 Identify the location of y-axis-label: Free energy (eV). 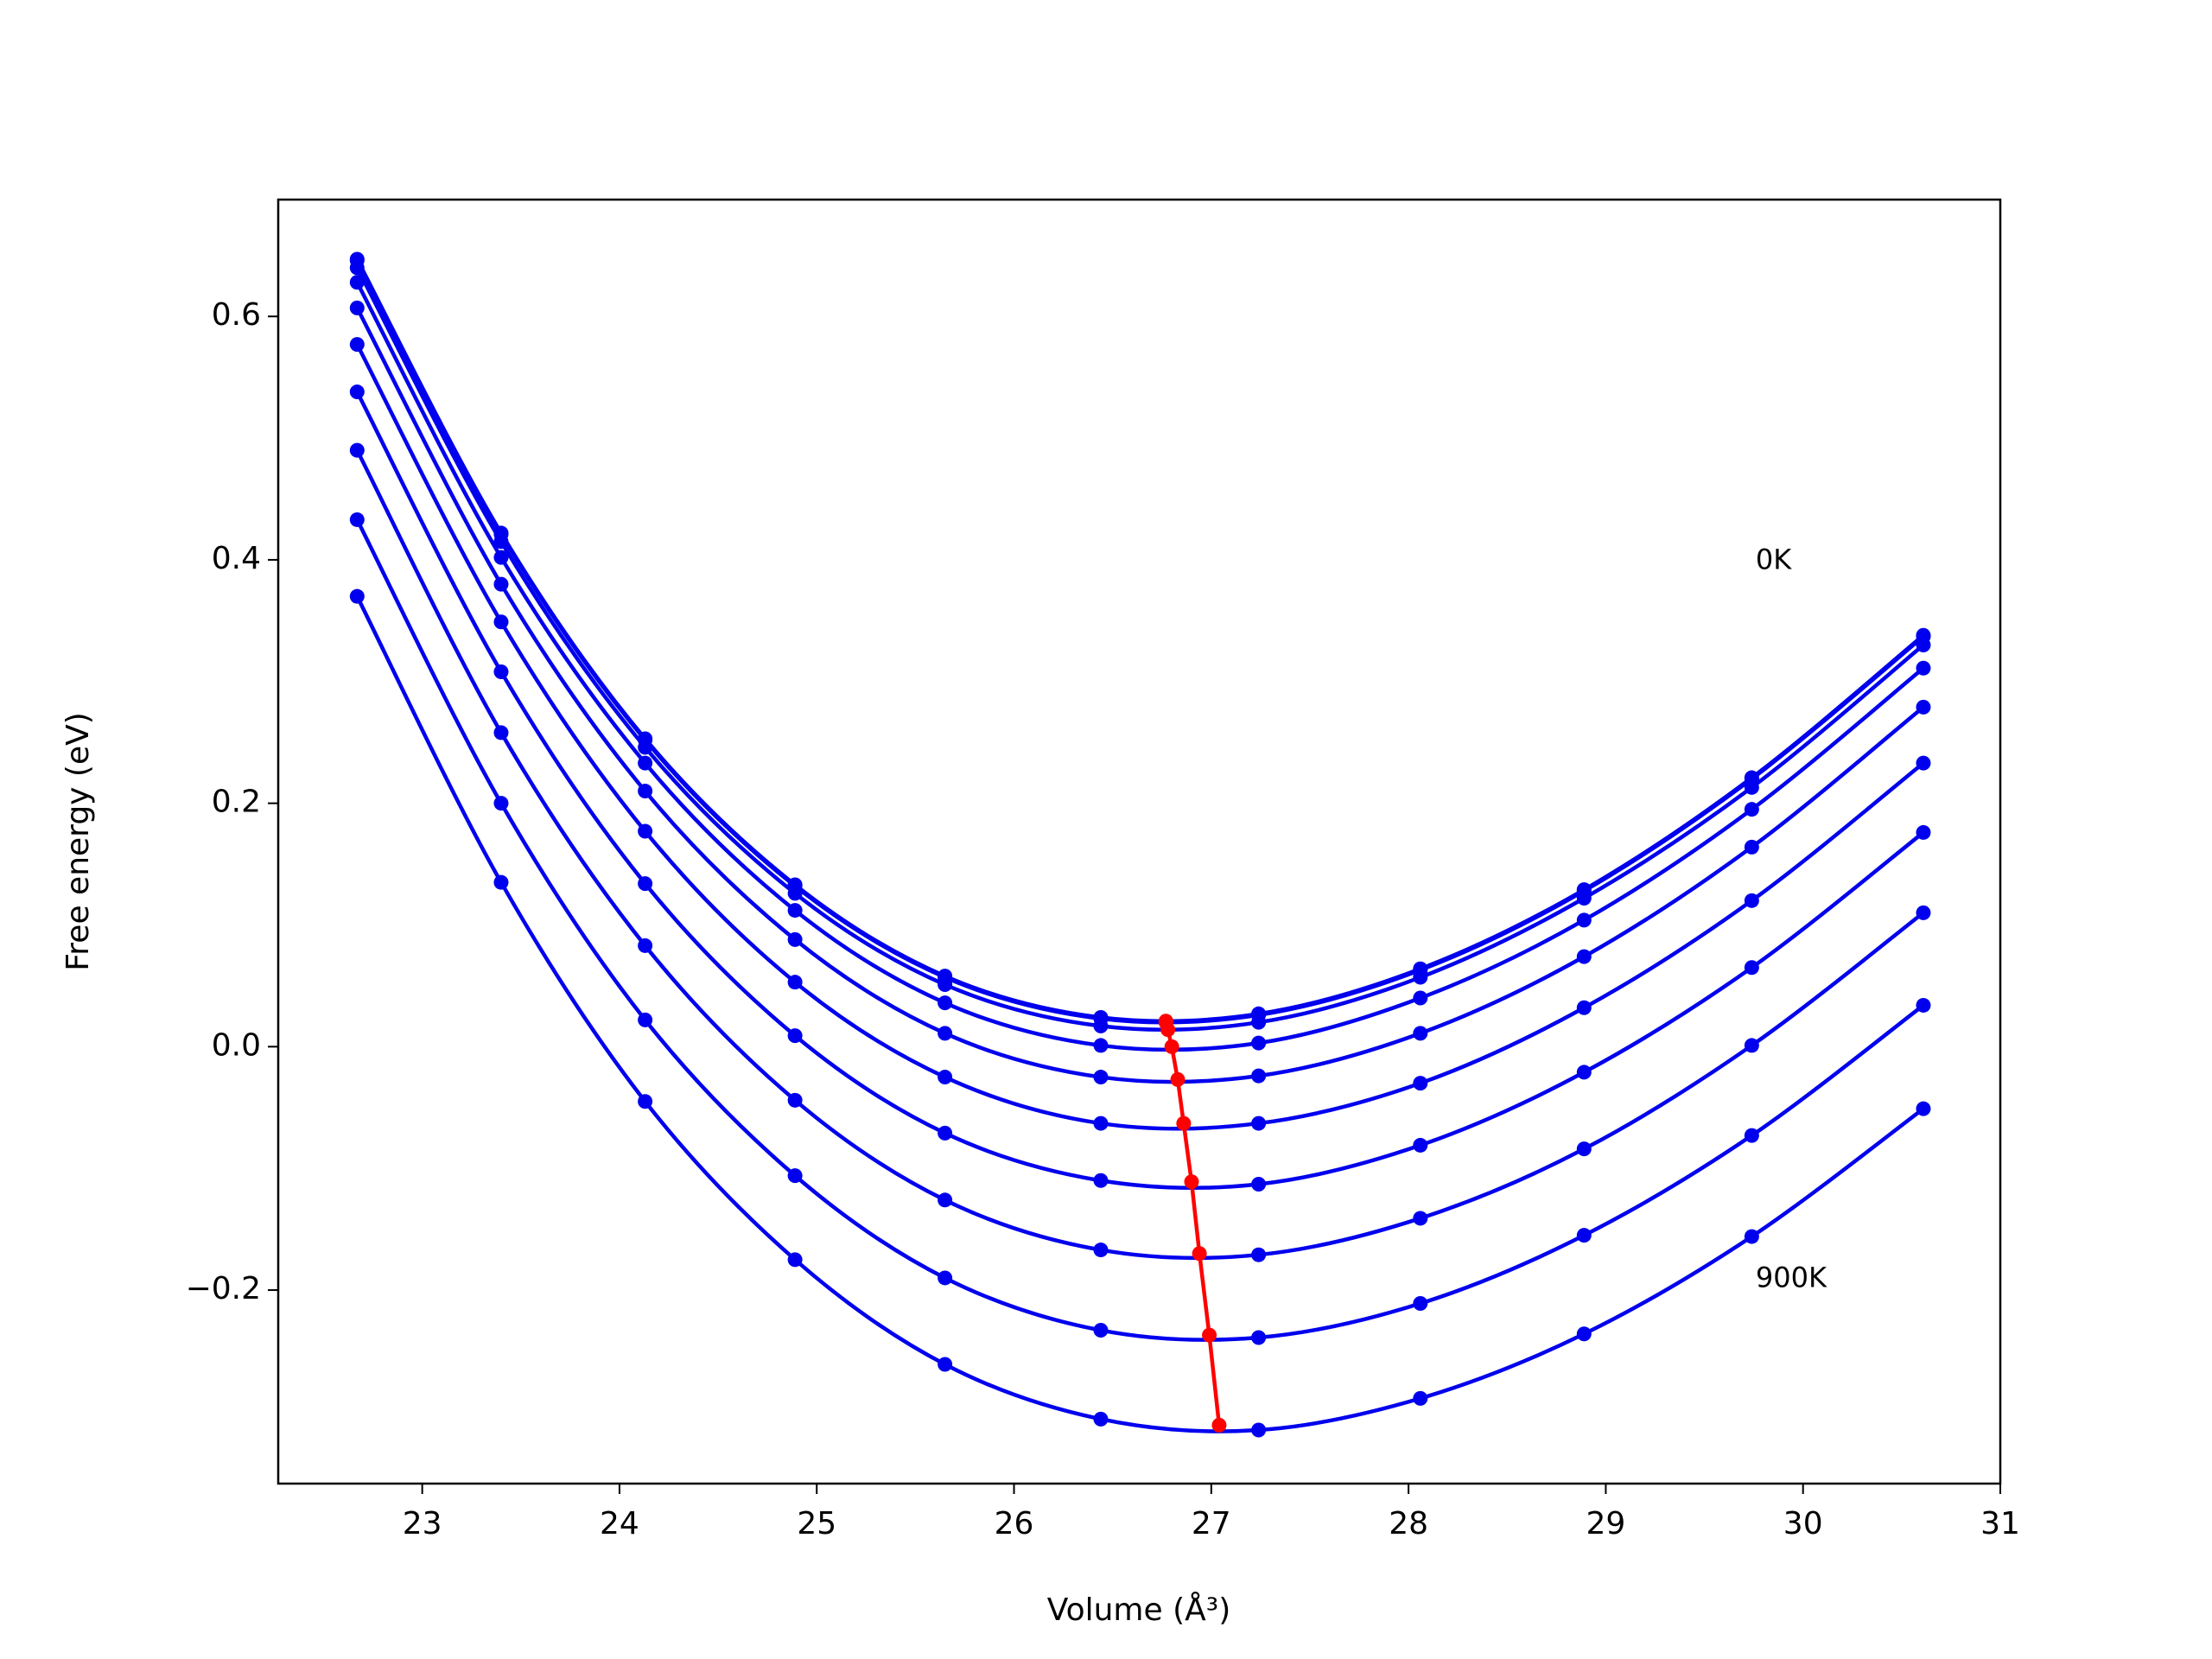
(78, 841).